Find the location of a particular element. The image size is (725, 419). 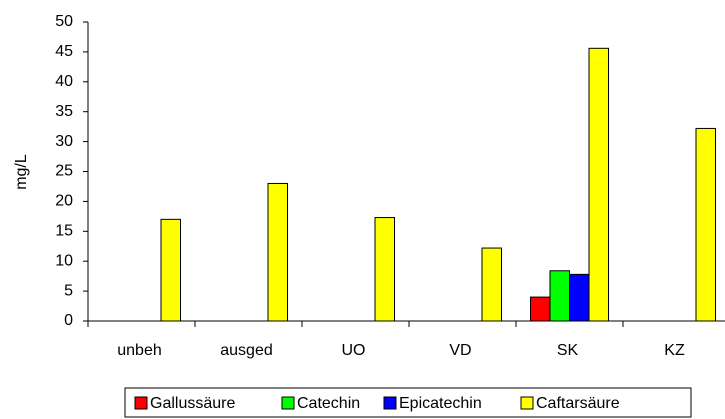

y-tick-label: 35 is located at coordinates (64, 111).